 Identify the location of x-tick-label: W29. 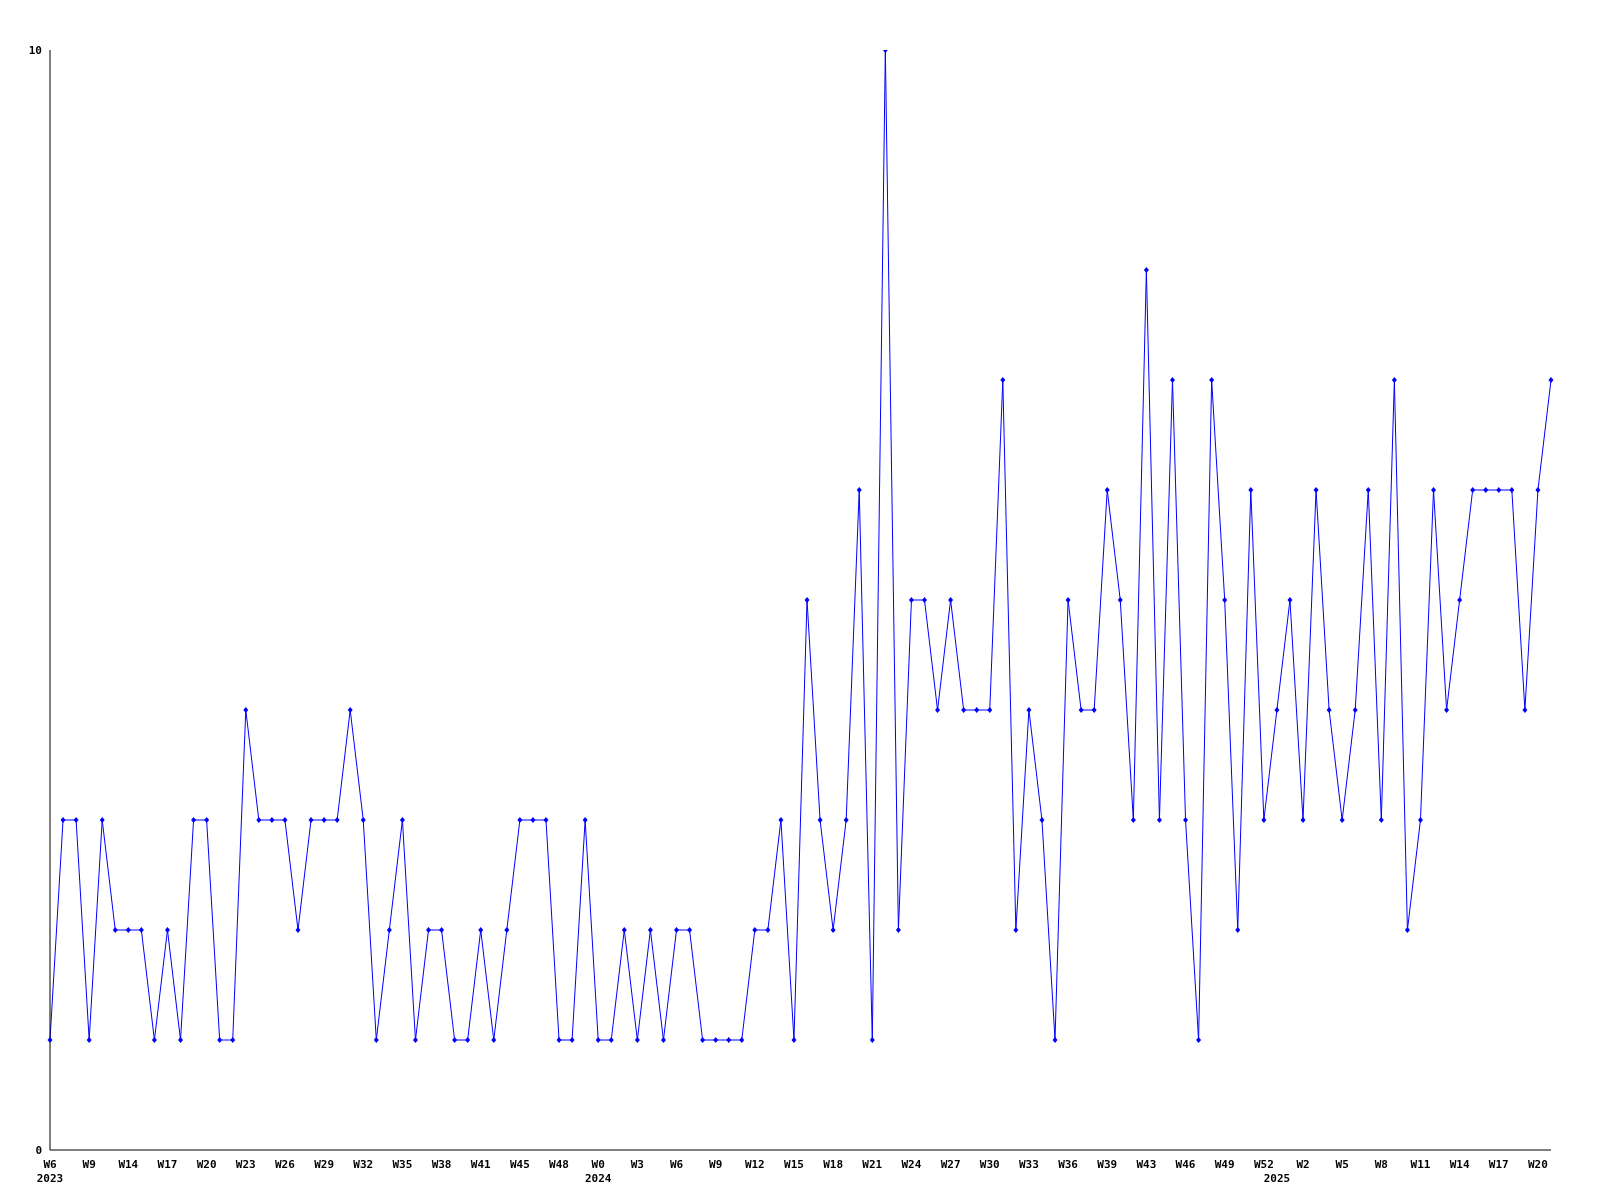
(324, 1164).